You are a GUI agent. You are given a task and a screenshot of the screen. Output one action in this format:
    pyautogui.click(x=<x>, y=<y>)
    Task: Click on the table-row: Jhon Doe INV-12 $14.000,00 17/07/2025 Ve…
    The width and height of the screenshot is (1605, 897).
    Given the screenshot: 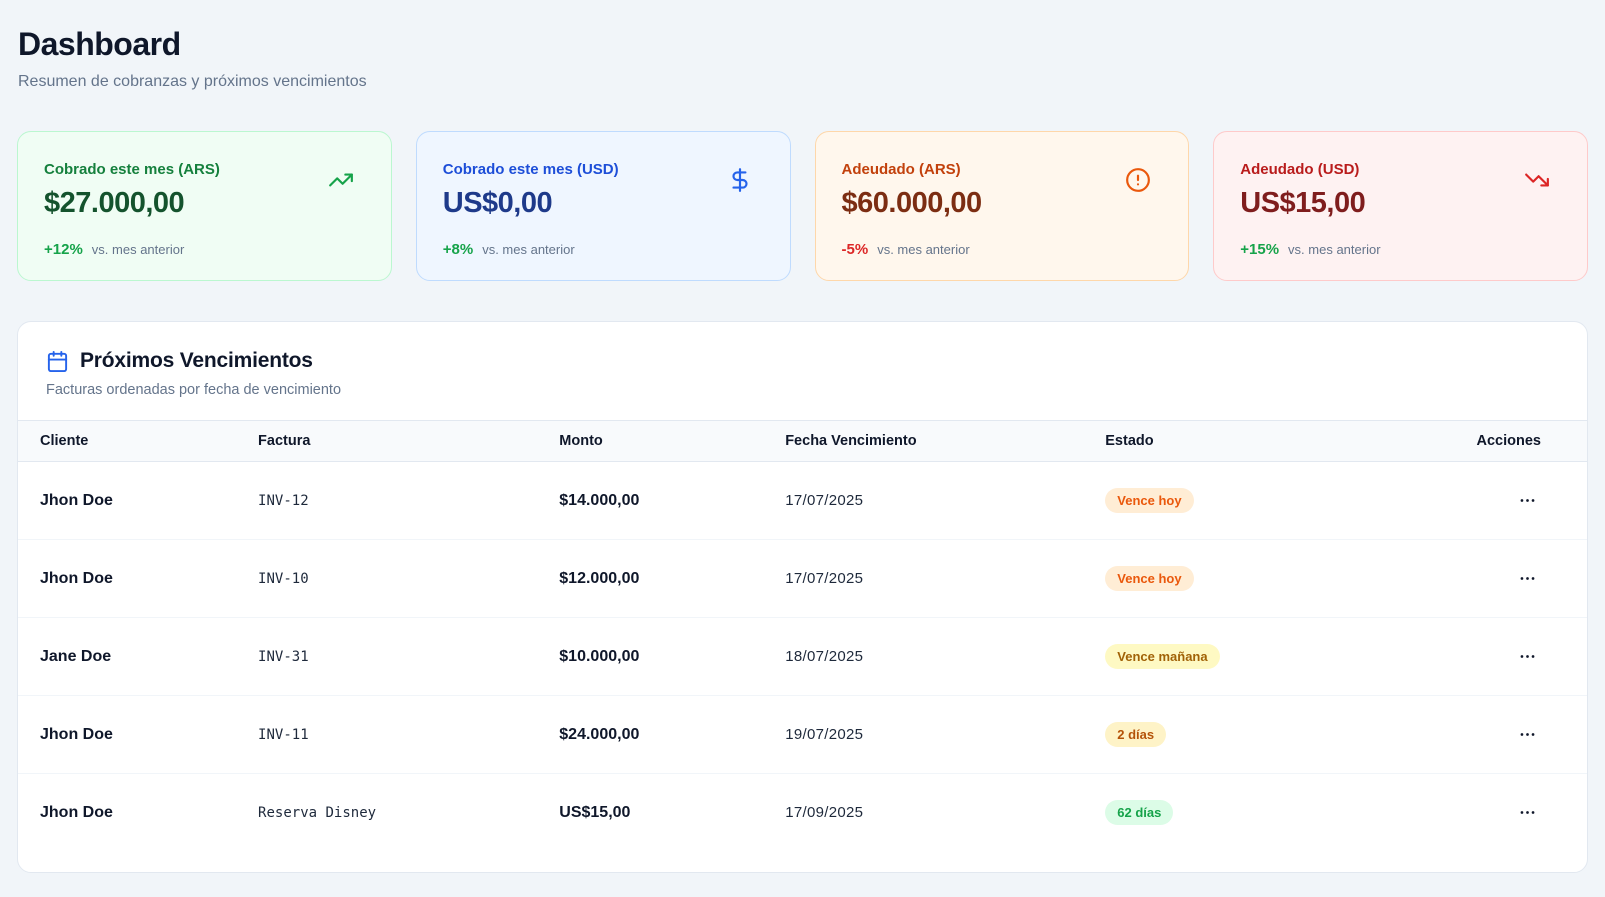 What is the action you would take?
    pyautogui.click(x=802, y=501)
    